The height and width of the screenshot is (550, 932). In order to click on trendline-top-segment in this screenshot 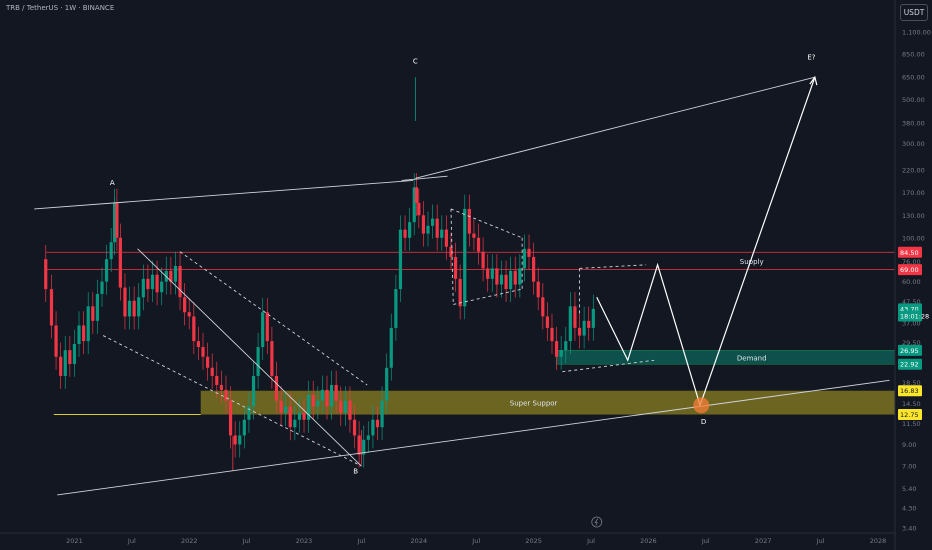, I will do `click(424, 178)`.